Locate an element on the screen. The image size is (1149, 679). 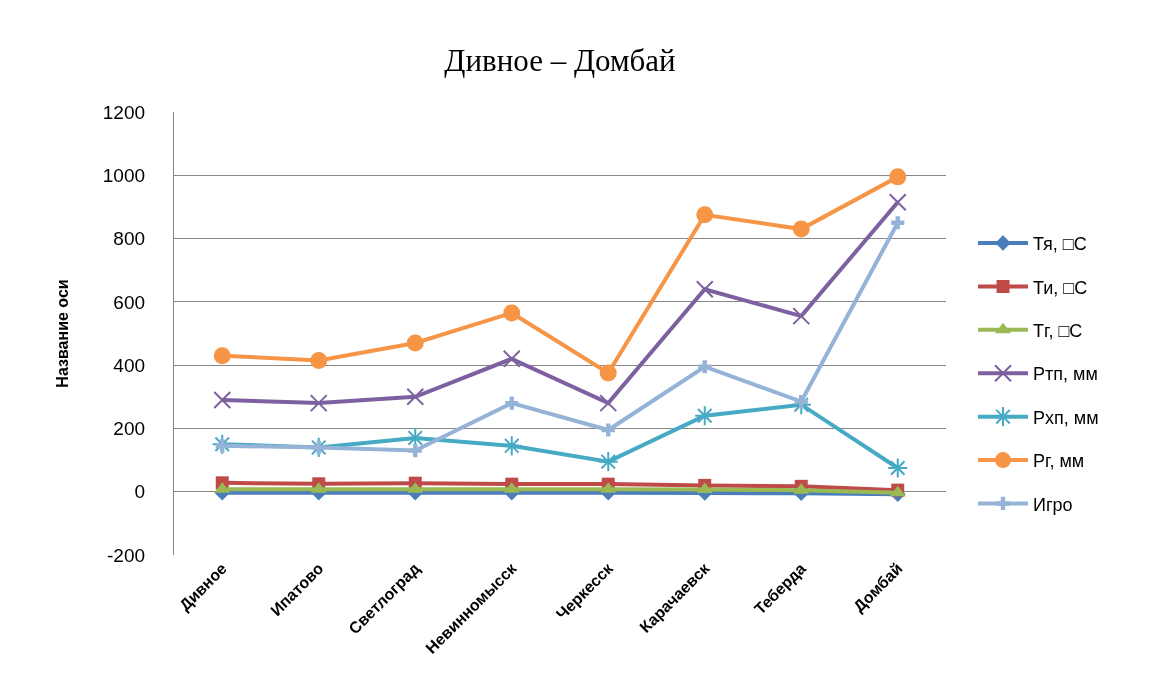
y-tick-label: 1200 is located at coordinates (124, 112).